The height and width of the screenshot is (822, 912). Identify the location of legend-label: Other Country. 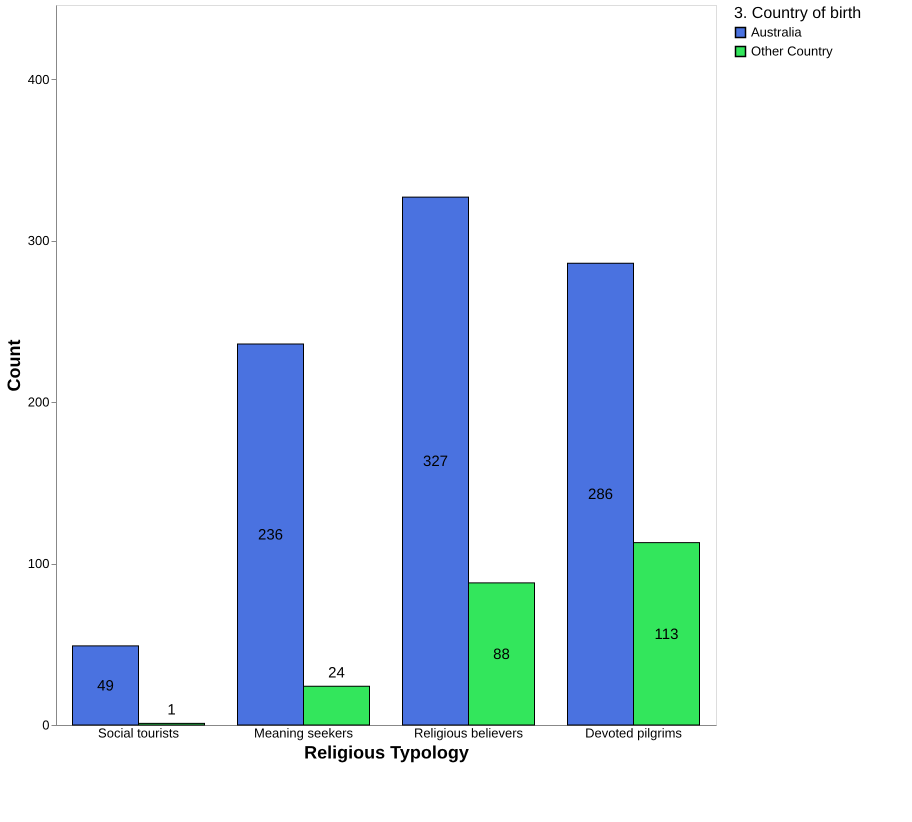
(792, 51).